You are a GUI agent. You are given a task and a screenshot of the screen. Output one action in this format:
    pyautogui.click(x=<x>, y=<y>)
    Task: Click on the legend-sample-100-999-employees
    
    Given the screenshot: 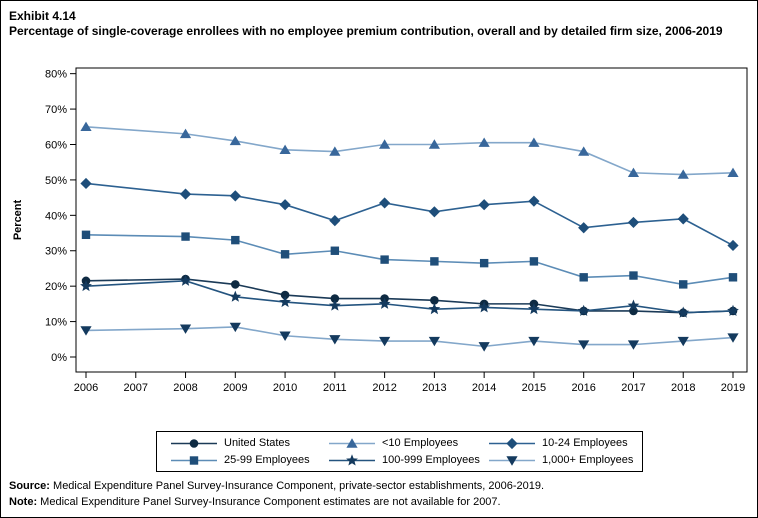 What is the action you would take?
    pyautogui.click(x=352, y=459)
    